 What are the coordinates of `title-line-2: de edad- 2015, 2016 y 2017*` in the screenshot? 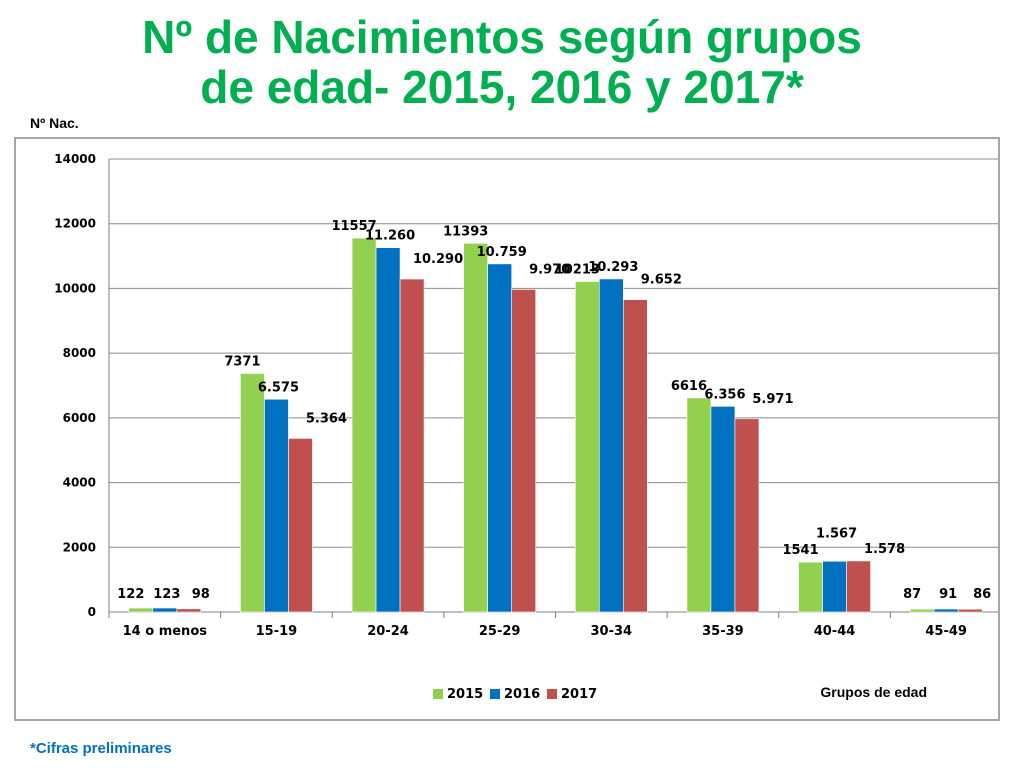 It's located at (502, 87).